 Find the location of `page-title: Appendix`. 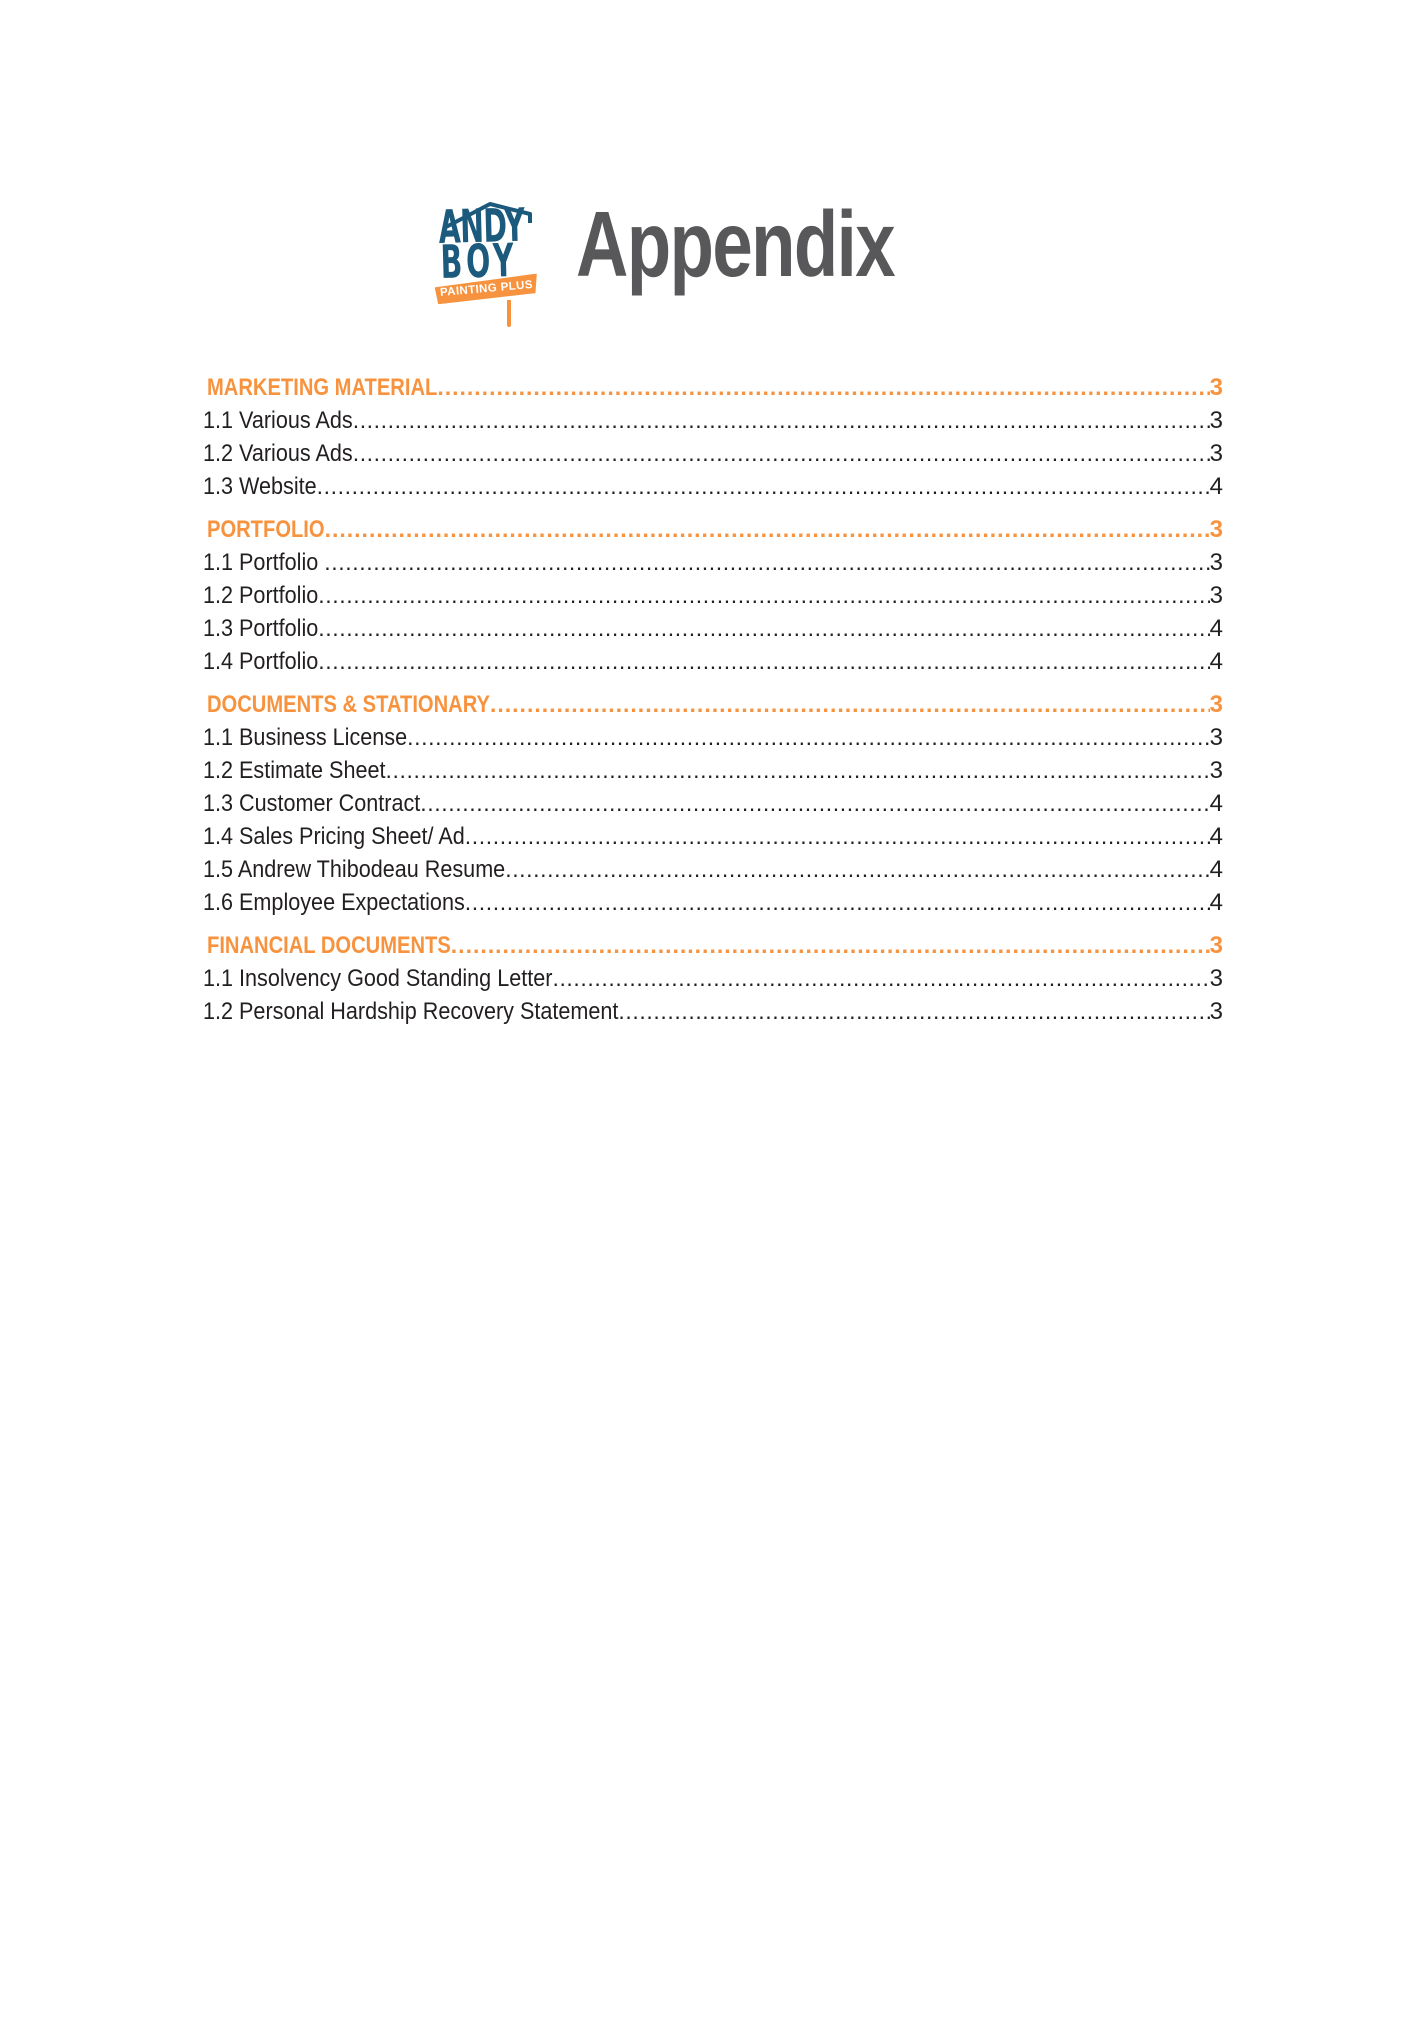

page-title: Appendix is located at coordinates (736, 244).